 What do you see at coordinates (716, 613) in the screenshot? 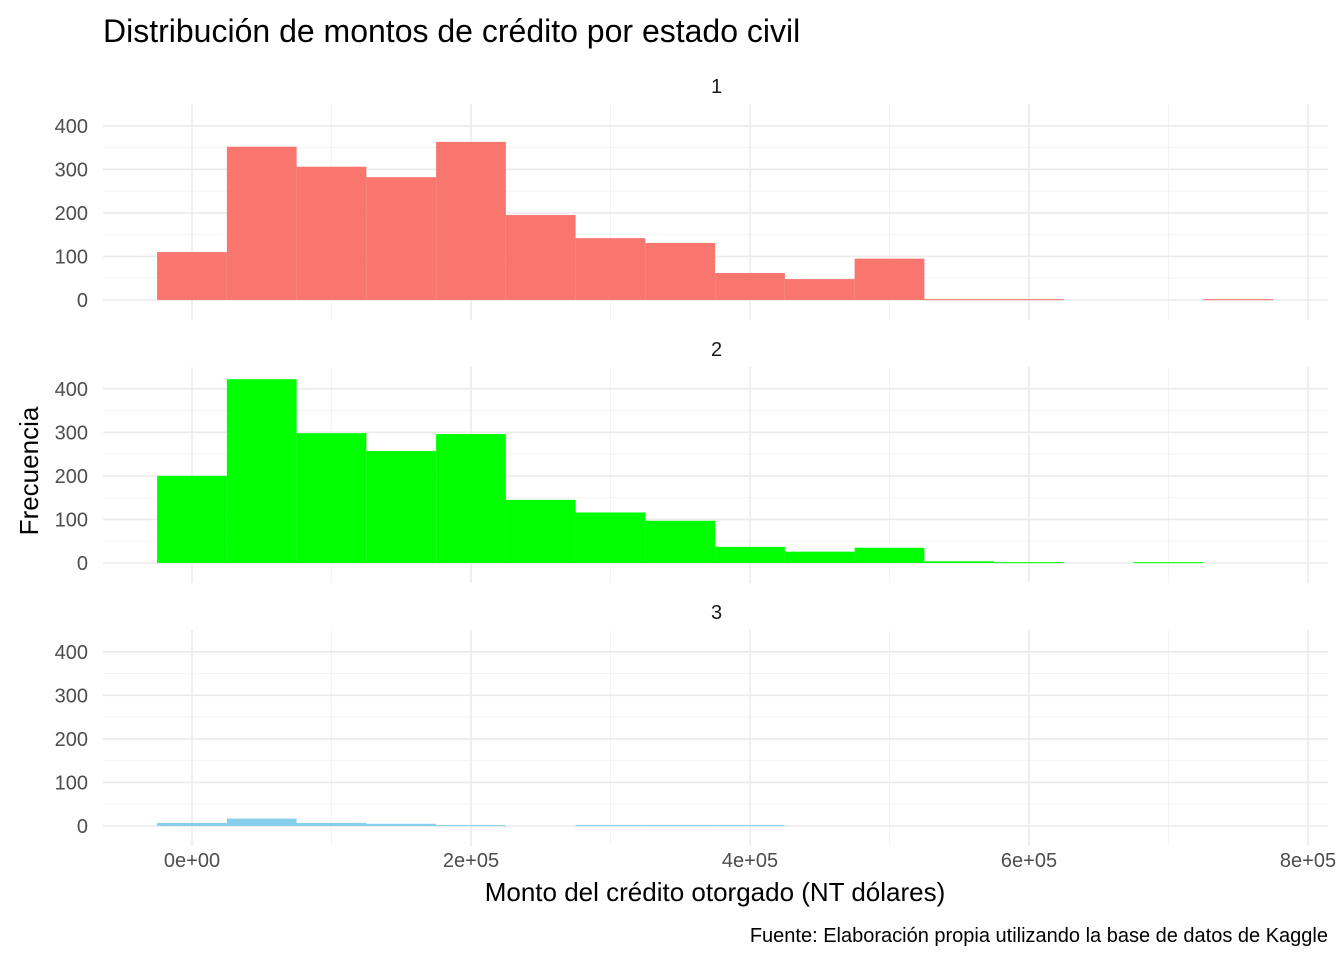
I see `facet-strip-label: 3` at bounding box center [716, 613].